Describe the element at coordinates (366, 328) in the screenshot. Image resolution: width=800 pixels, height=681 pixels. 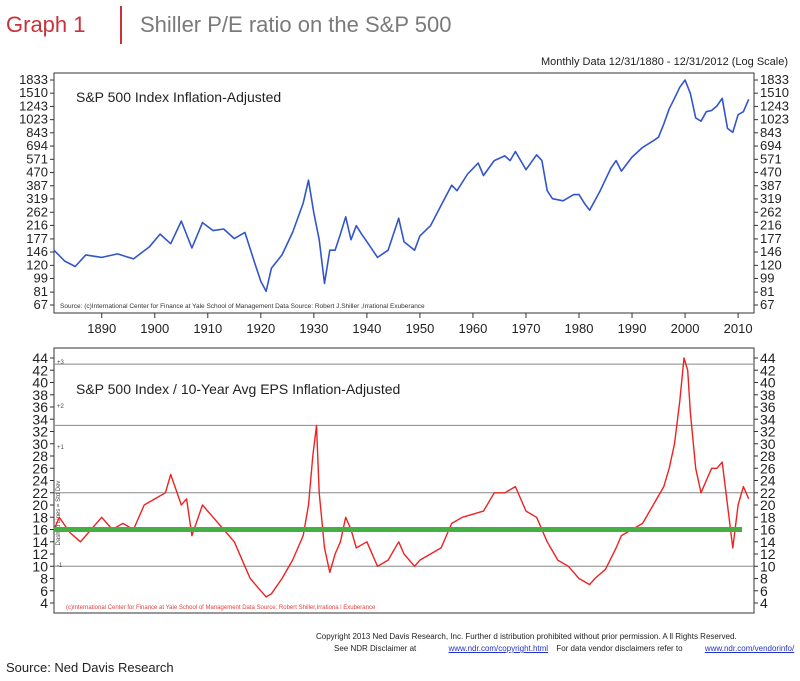
I see `x-tick-label: 1940` at that location.